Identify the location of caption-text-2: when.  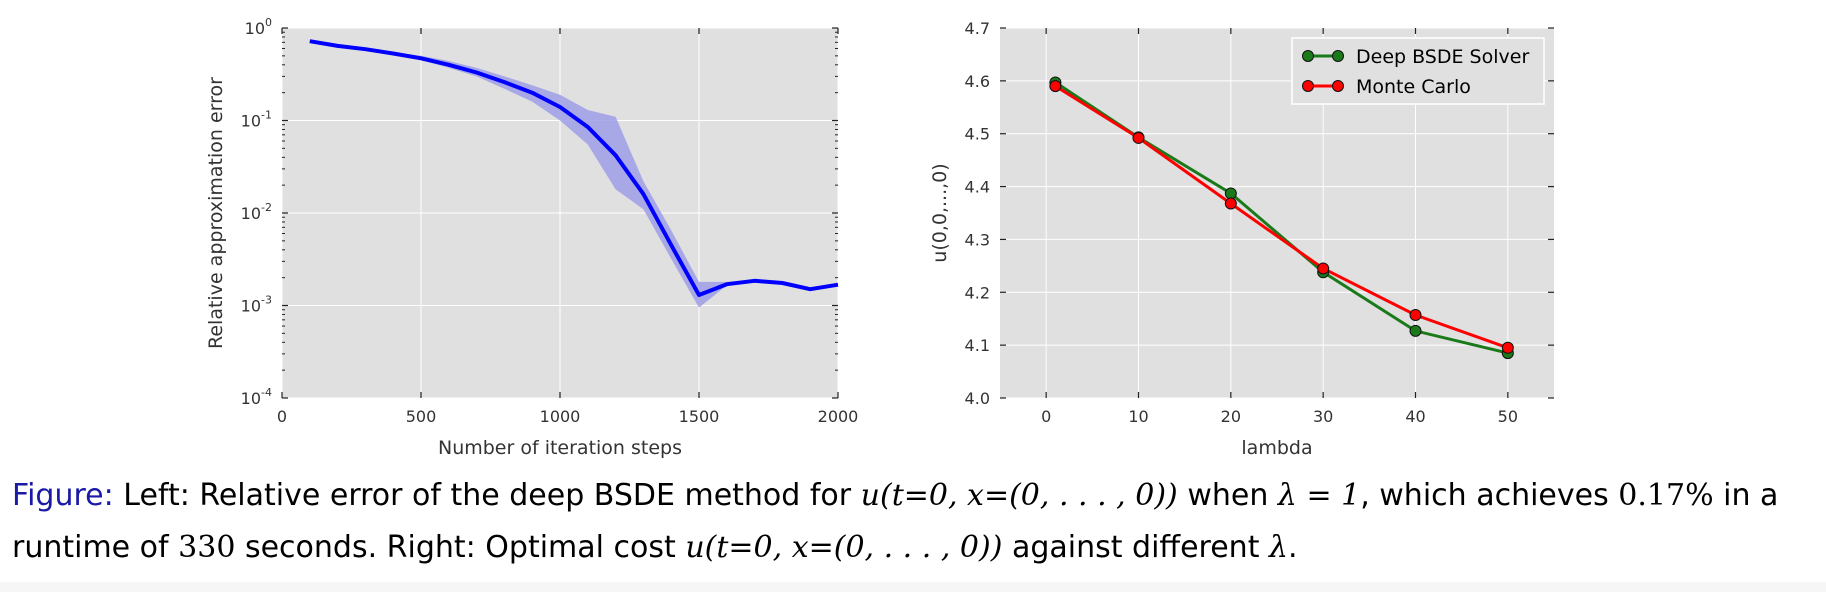
(1228, 495).